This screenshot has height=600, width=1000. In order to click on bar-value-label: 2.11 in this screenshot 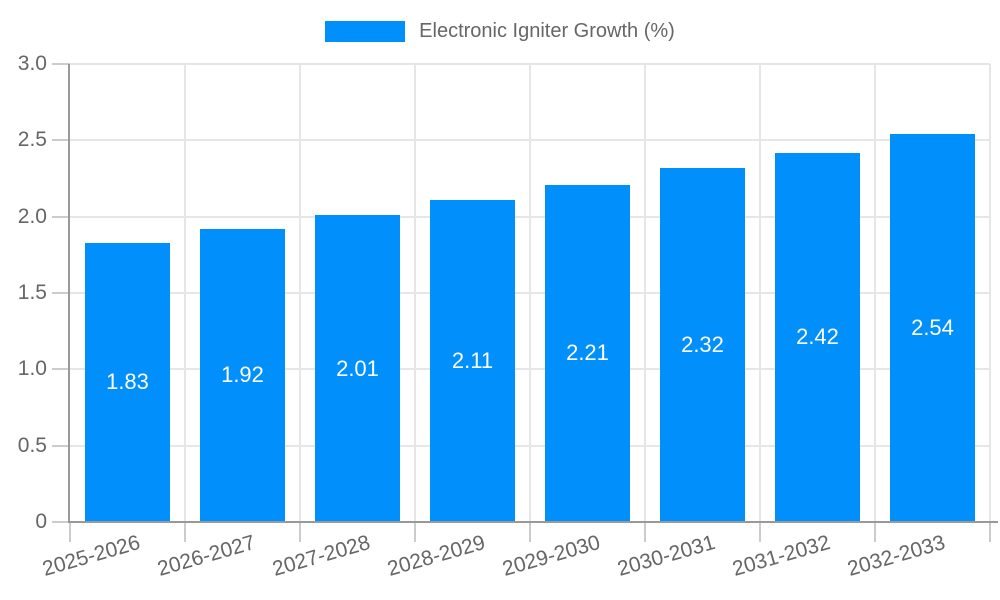, I will do `click(472, 360)`.